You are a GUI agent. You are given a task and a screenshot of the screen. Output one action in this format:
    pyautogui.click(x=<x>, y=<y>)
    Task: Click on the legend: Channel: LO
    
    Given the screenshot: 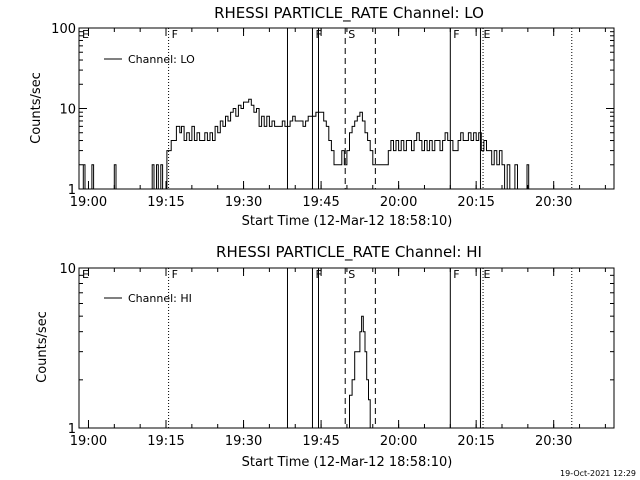 What is the action you would take?
    pyautogui.click(x=149, y=59)
    